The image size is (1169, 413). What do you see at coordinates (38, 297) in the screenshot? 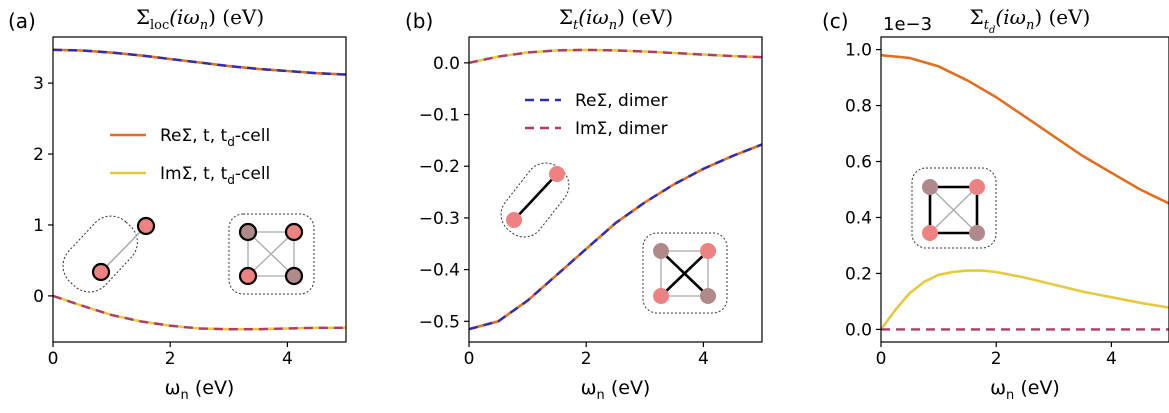
I see `y-tick-label: 0` at bounding box center [38, 297].